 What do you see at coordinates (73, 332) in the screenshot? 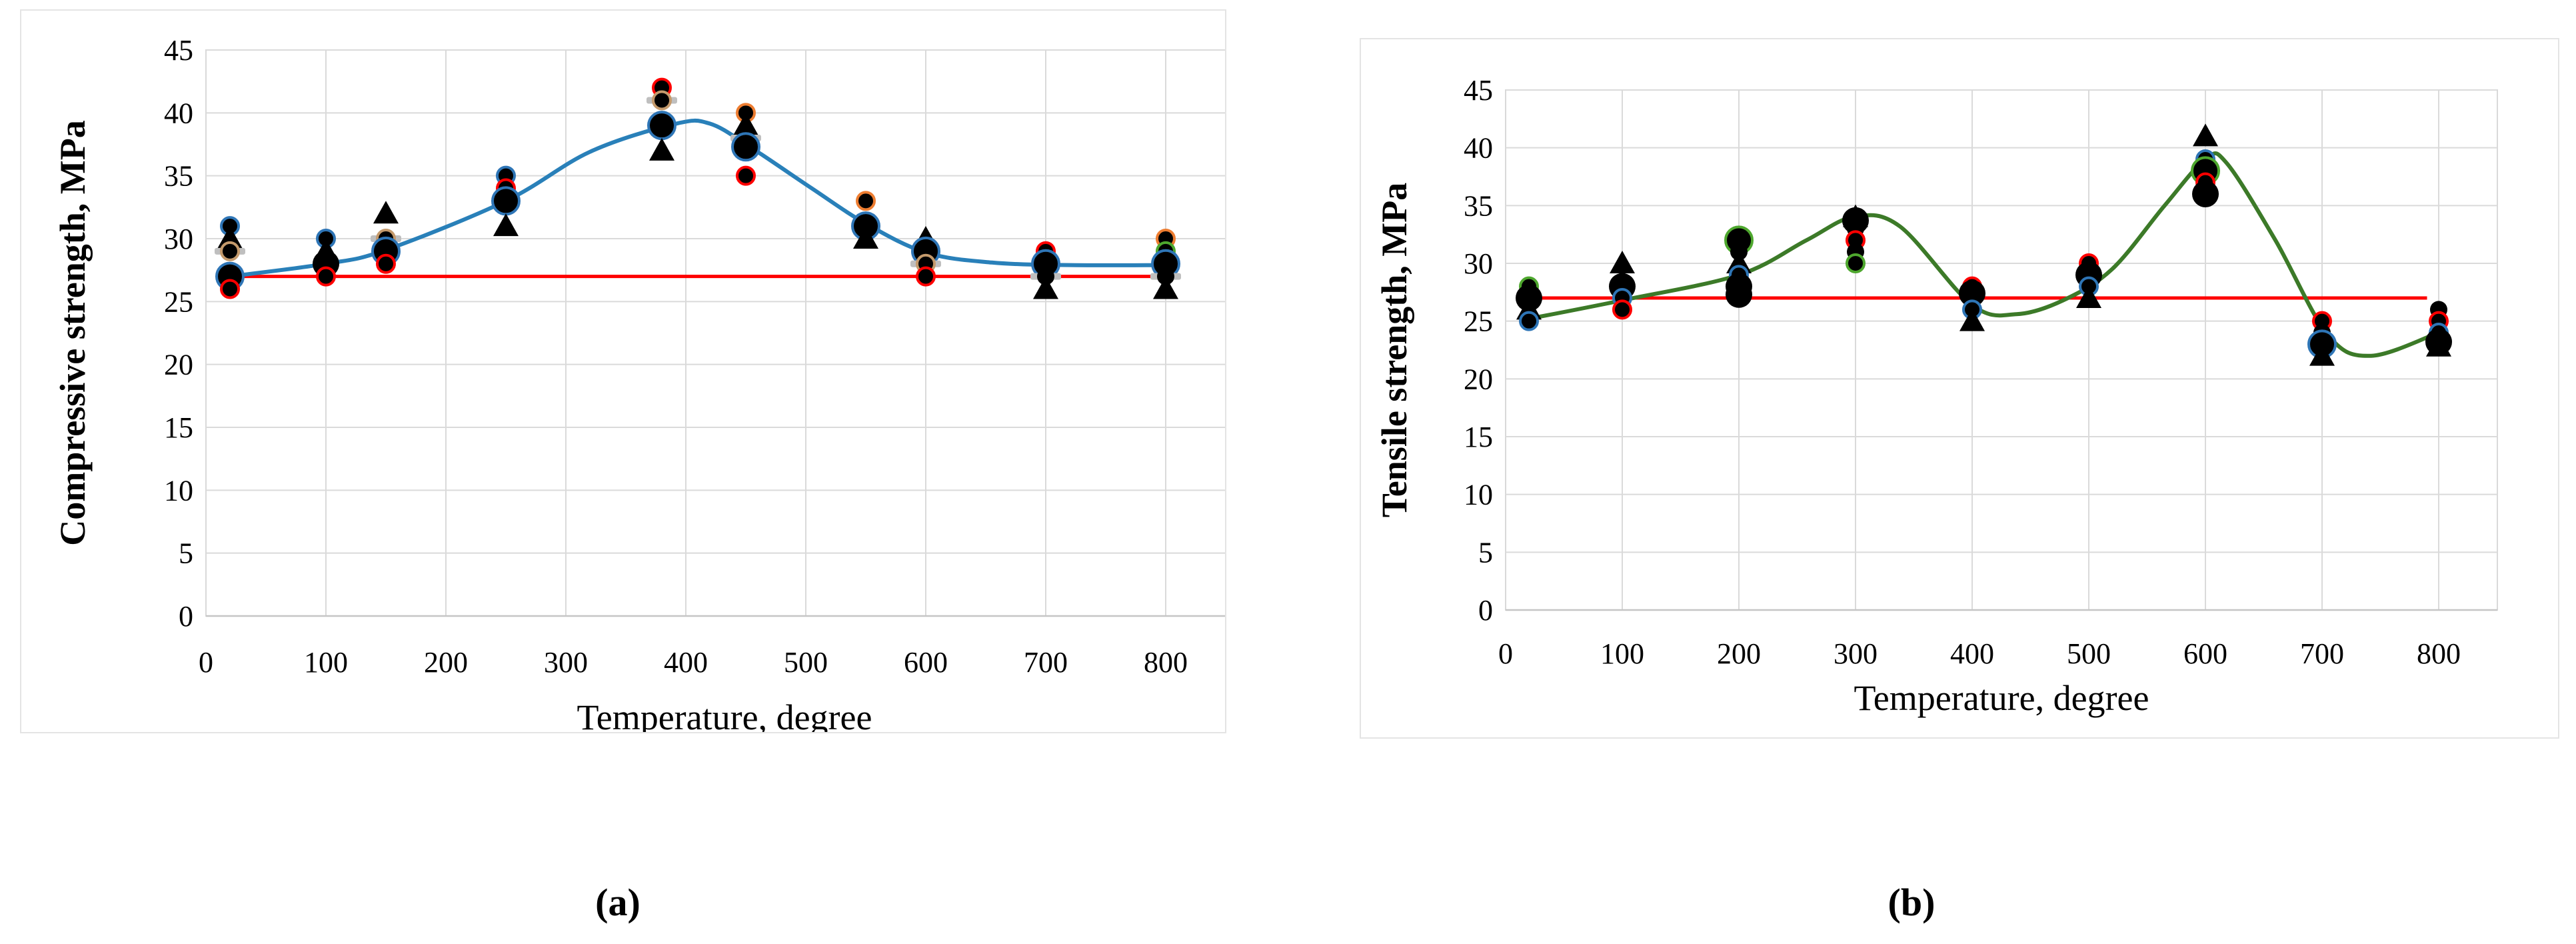
I see `y-axis-title: Compressive strength, MPa` at bounding box center [73, 332].